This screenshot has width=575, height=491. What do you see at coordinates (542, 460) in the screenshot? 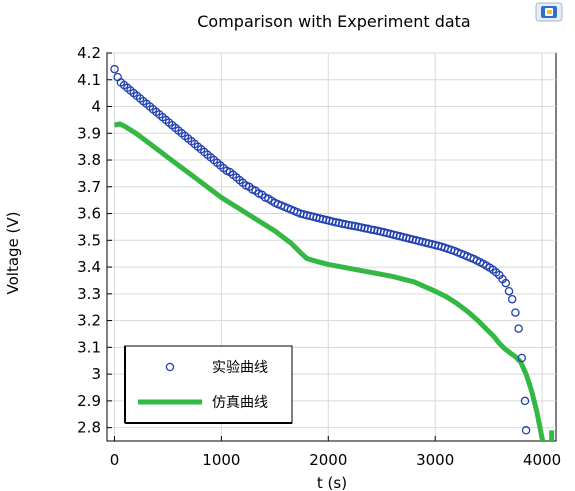
I see `x-tick-label: 4000` at bounding box center [542, 460].